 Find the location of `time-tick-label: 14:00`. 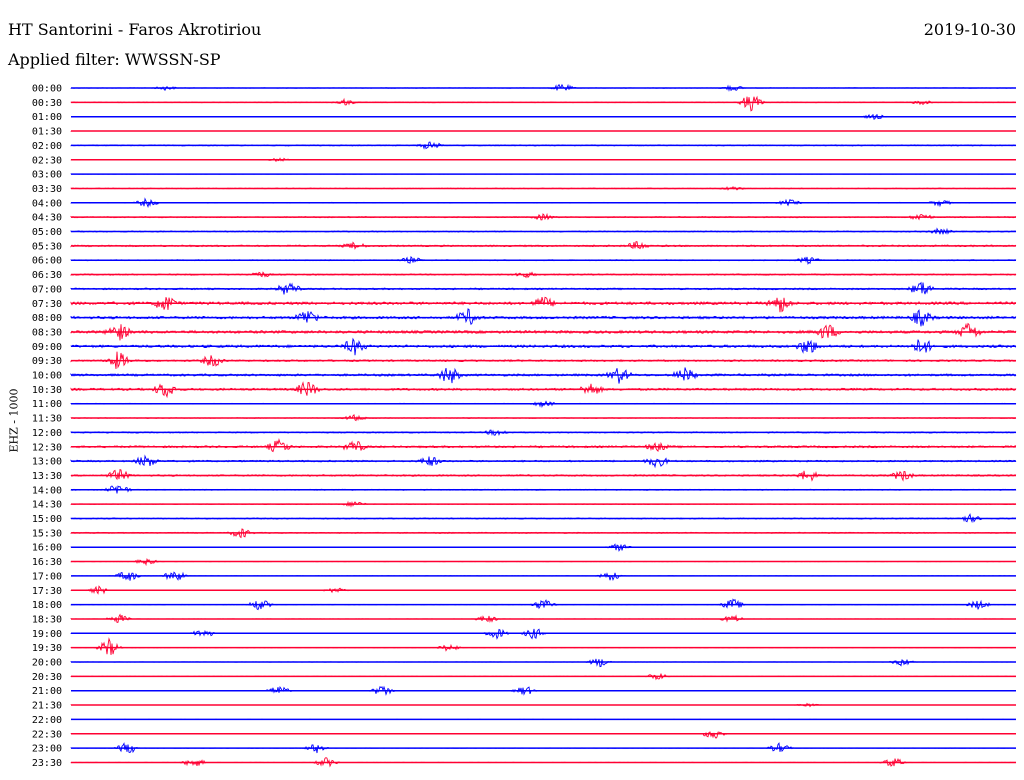

time-tick-label: 14:00 is located at coordinates (47, 490).